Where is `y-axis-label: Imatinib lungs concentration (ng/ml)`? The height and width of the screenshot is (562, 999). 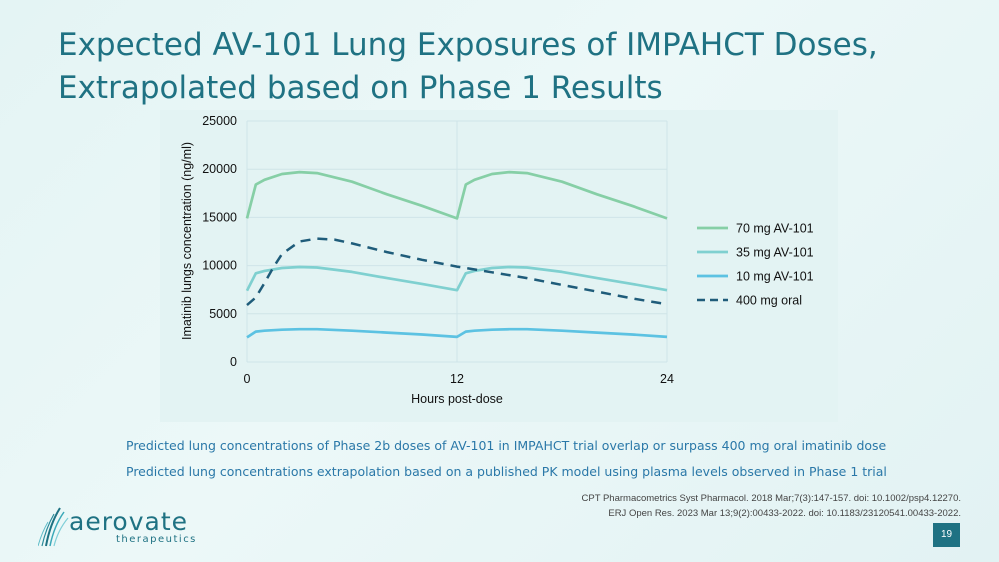
y-axis-label: Imatinib lungs concentration (ng/ml) is located at coordinates (187, 241).